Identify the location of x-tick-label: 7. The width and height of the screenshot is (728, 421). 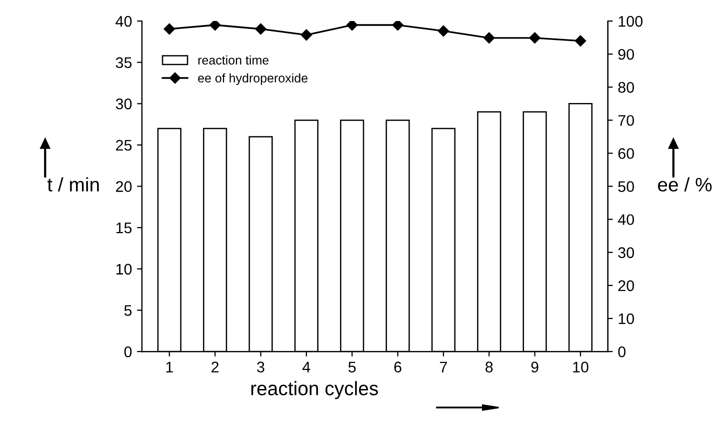
(443, 367).